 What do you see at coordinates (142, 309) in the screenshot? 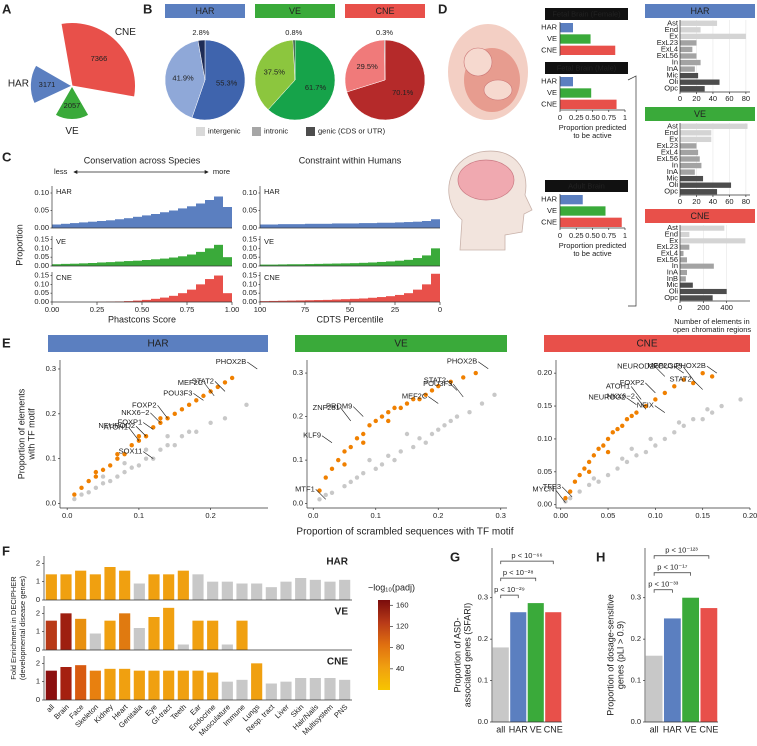
I see `x-tick-label: 0.50` at bounding box center [142, 309].